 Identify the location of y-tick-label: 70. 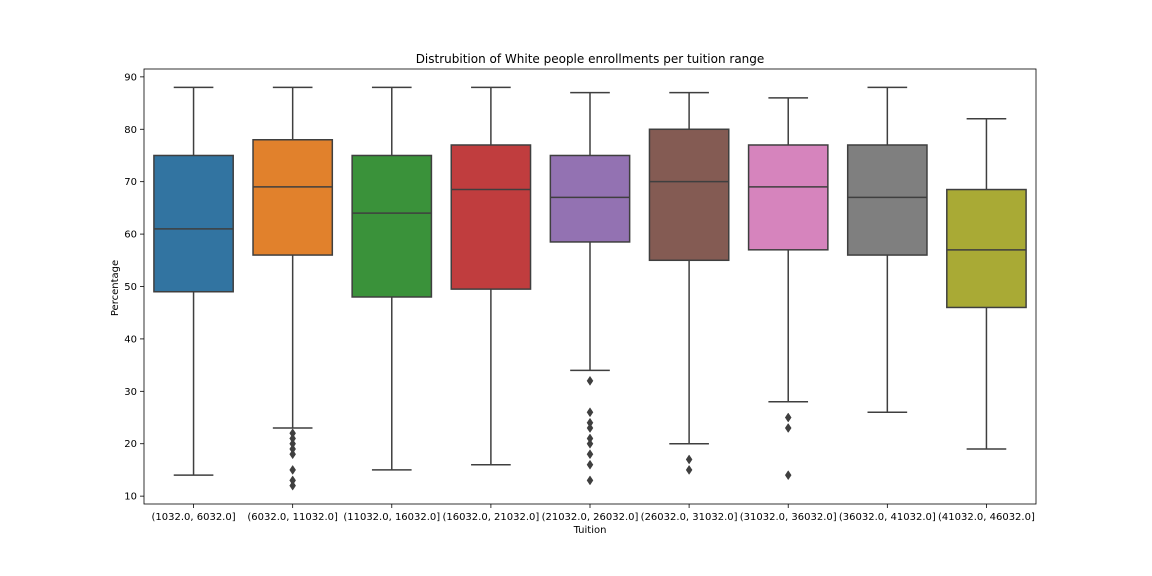
(130, 182).